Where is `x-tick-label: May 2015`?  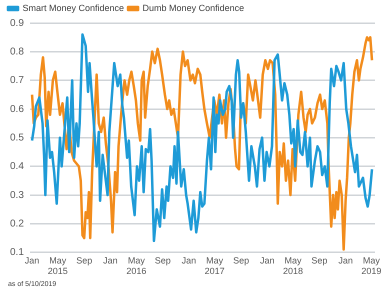 x-tick-label: May 2015 is located at coordinates (58, 265).